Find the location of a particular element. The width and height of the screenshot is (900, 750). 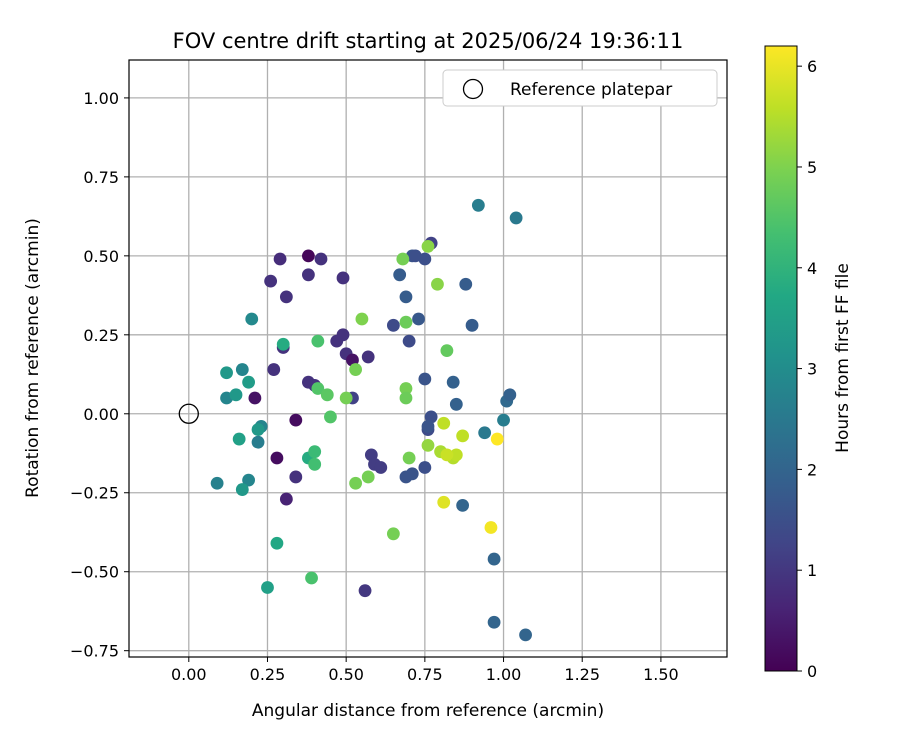

colorbar-ticks: 0 1 2 3 4 5 6 is located at coordinates (807, 369).